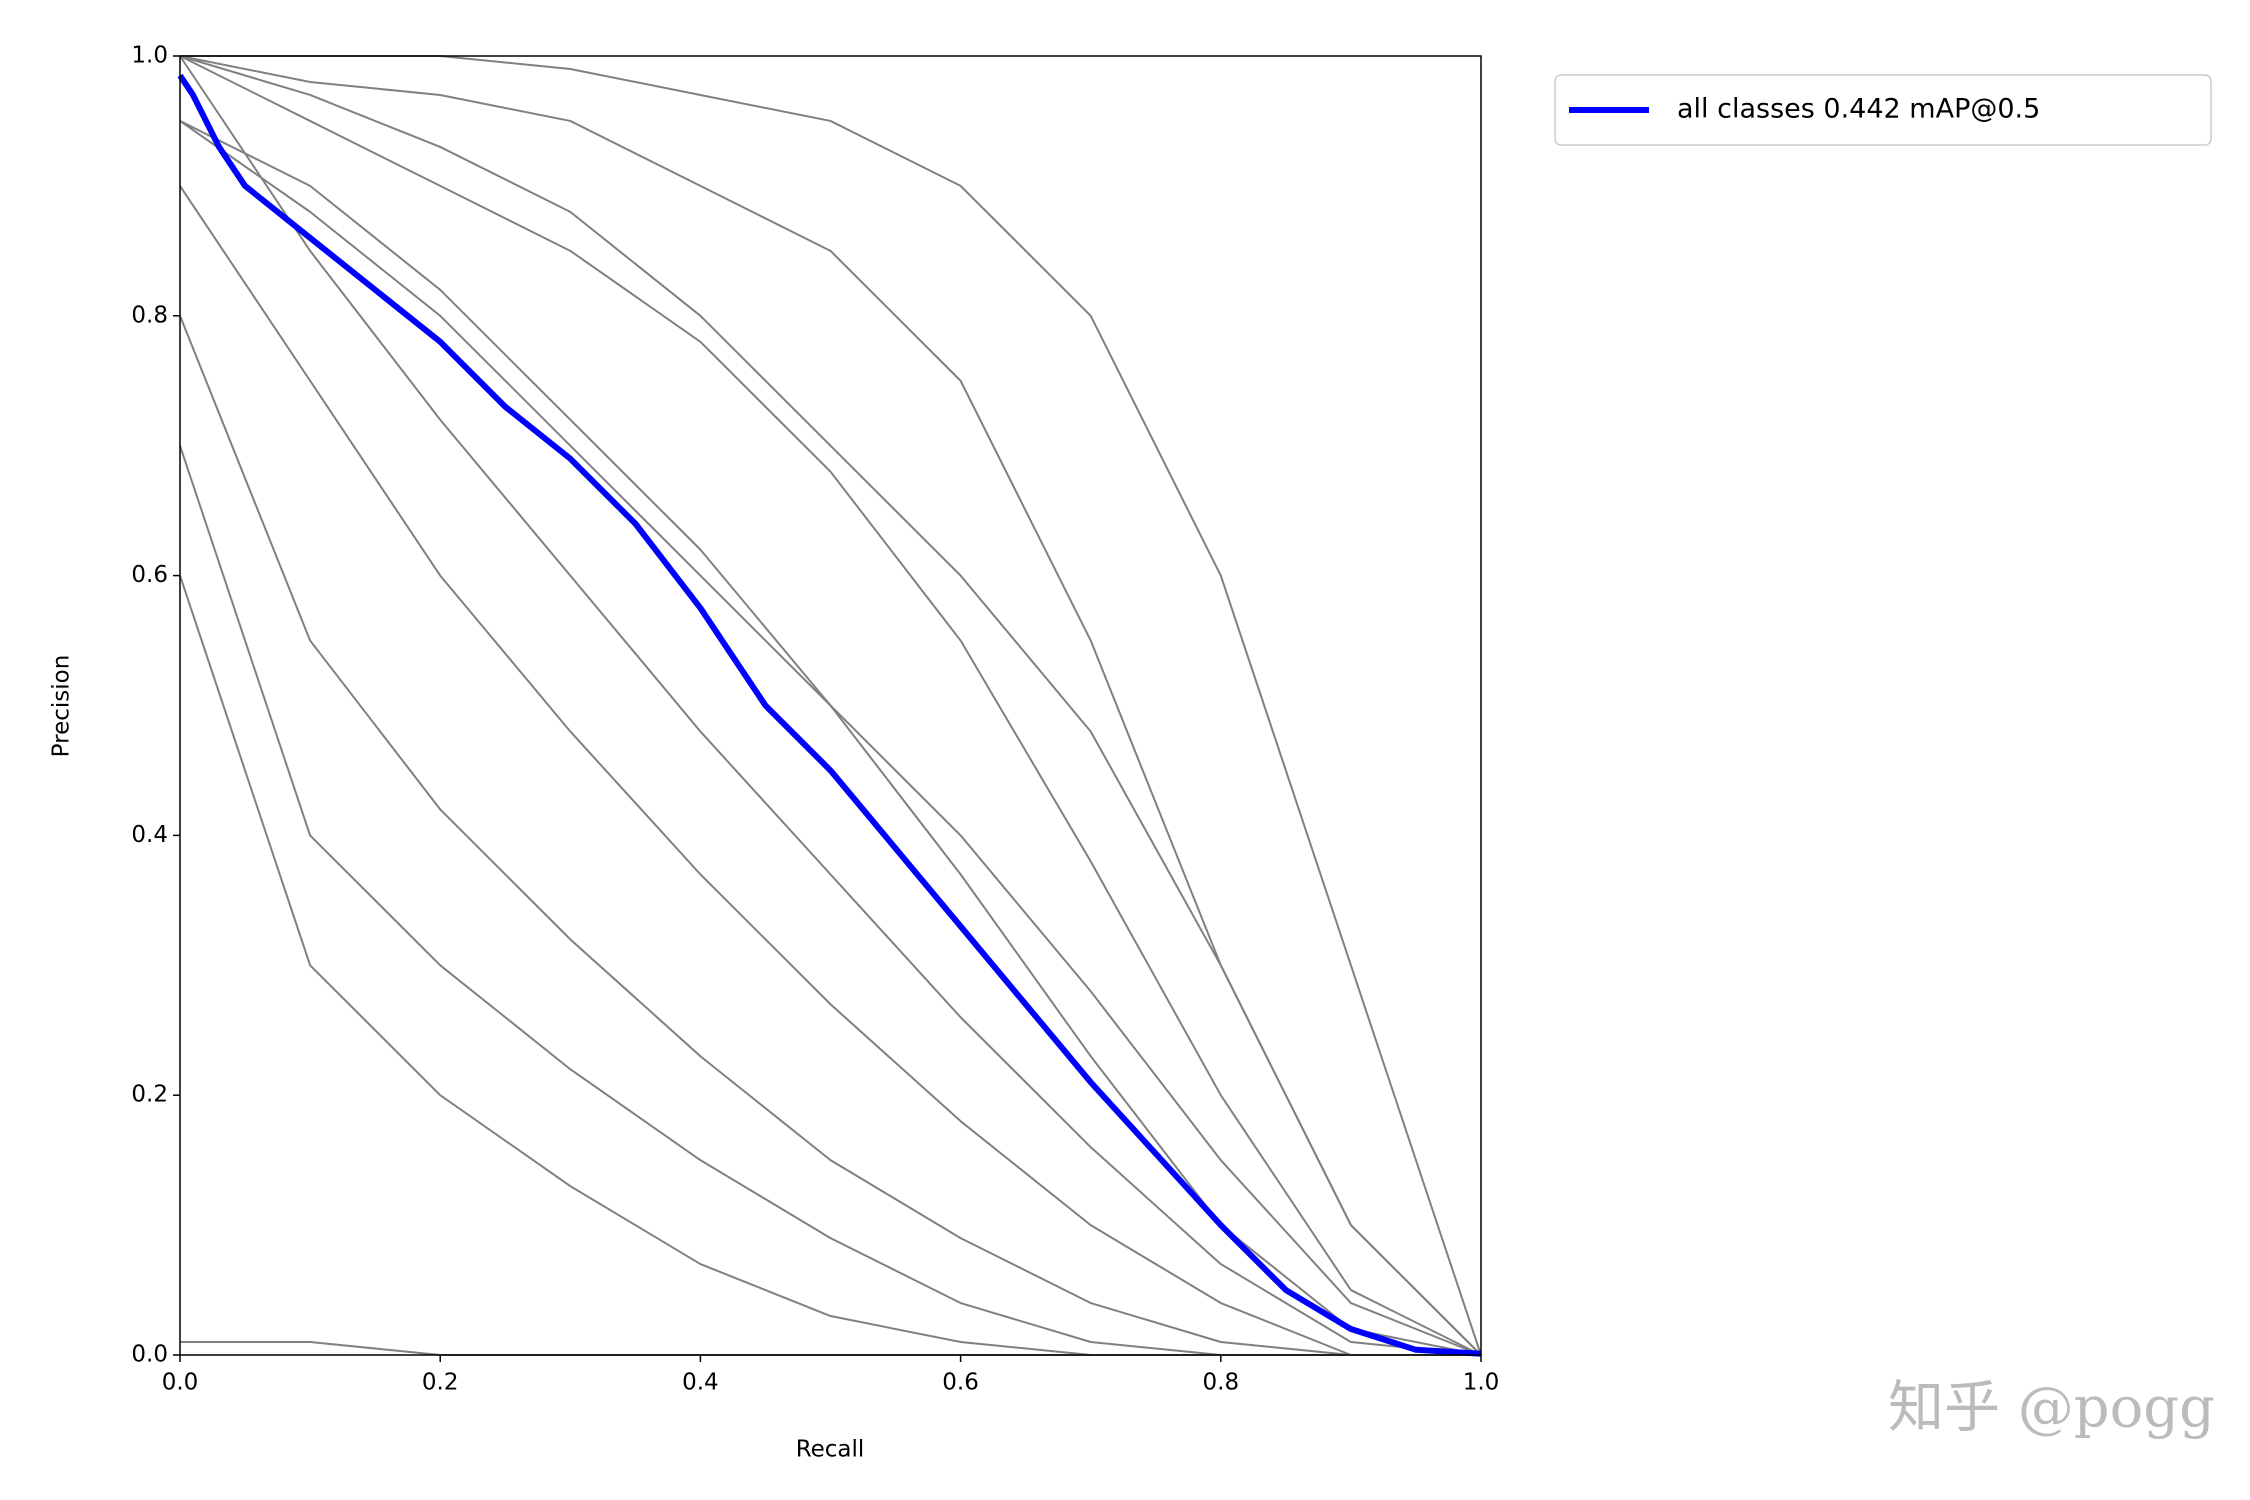 The width and height of the screenshot is (2250, 1500). I want to click on watermark: 知乎 @pogg, so click(2051, 1408).